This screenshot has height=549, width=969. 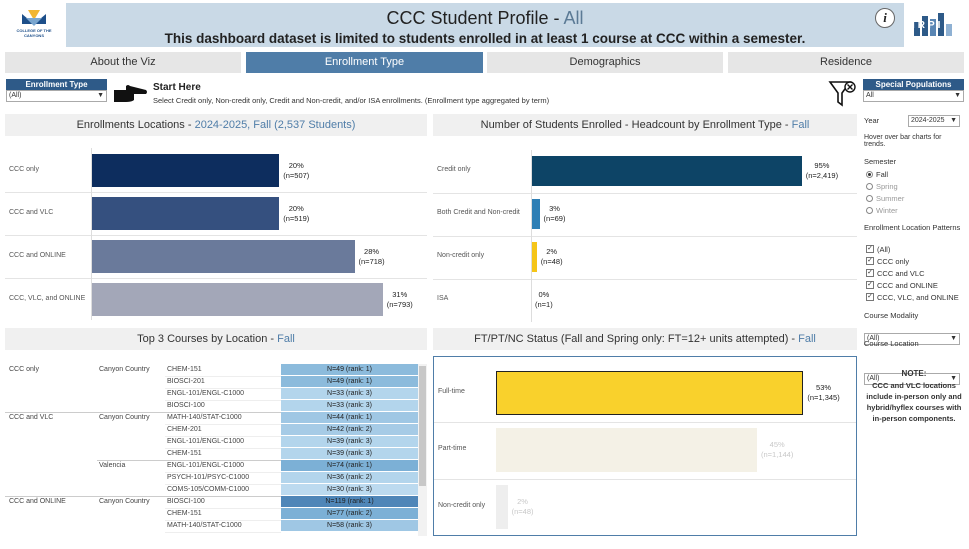 What do you see at coordinates (124, 369) in the screenshot?
I see `course-site-label: Canyon Country` at bounding box center [124, 369].